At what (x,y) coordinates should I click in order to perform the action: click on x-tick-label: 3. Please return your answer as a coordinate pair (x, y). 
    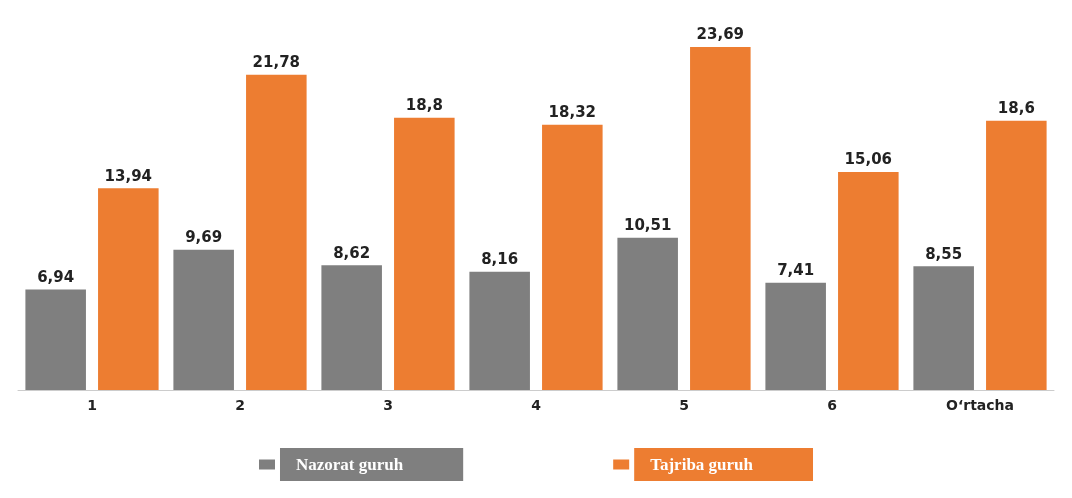
    Looking at the image, I should click on (388, 405).